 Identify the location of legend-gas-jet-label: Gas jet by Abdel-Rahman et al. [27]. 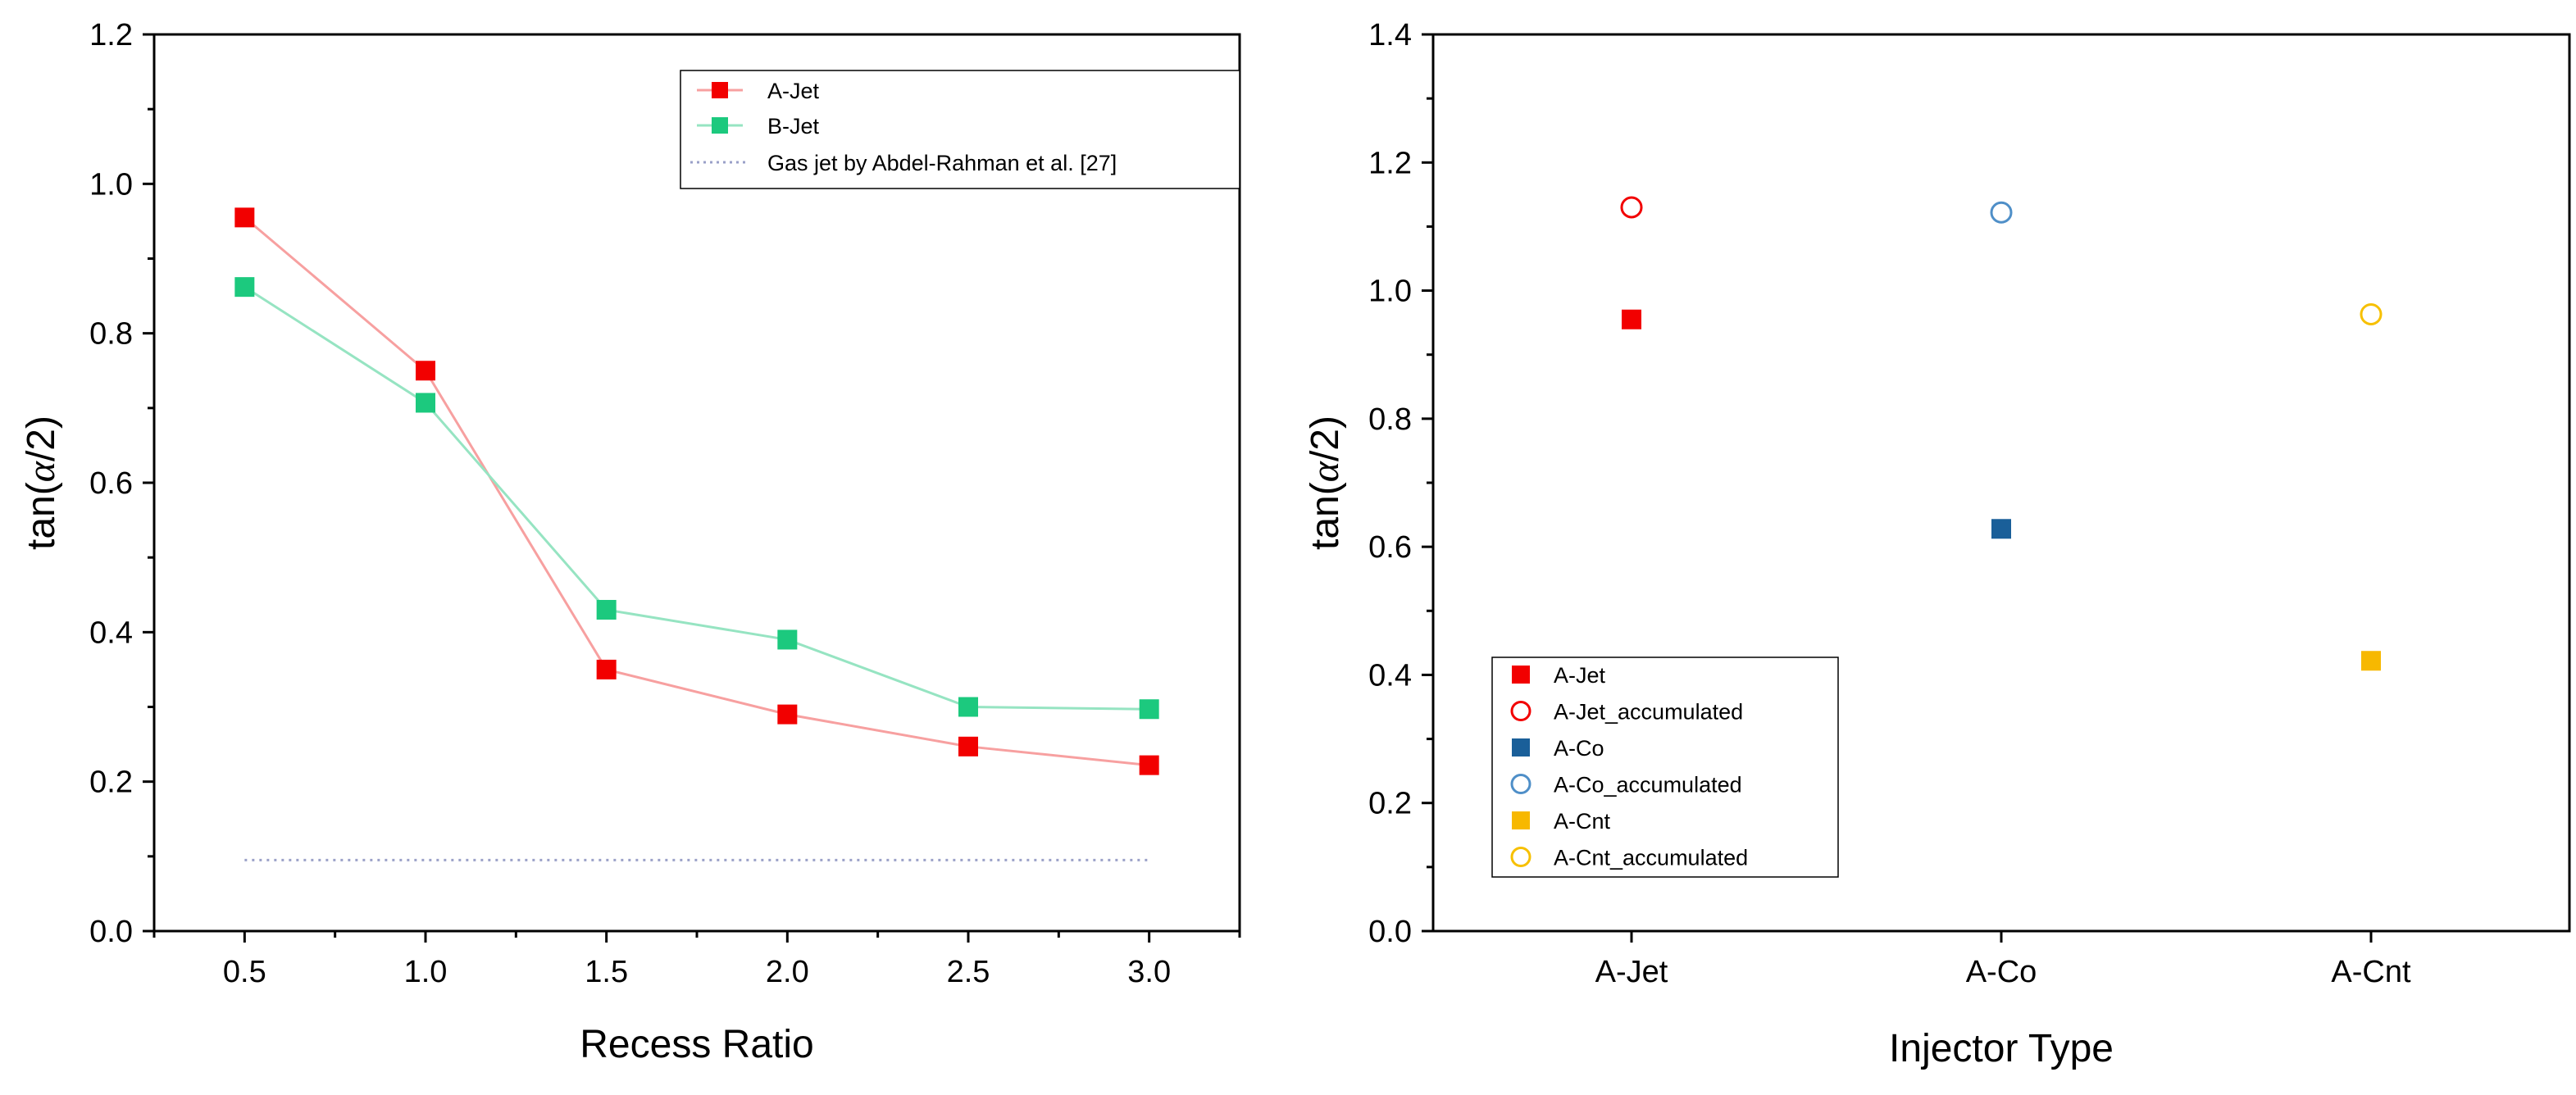
(942, 163).